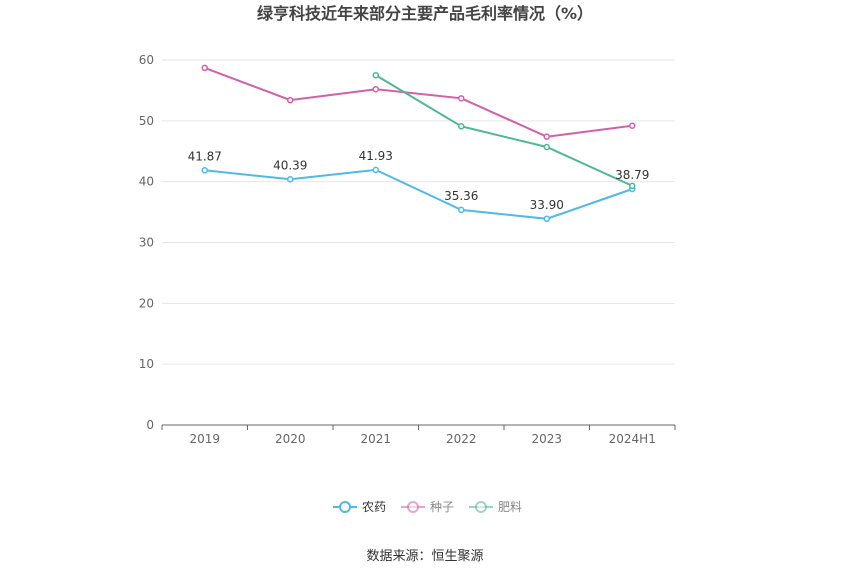 The image size is (850, 575). Describe the element at coordinates (546, 439) in the screenshot. I see `x-tick-label: 2023` at that location.